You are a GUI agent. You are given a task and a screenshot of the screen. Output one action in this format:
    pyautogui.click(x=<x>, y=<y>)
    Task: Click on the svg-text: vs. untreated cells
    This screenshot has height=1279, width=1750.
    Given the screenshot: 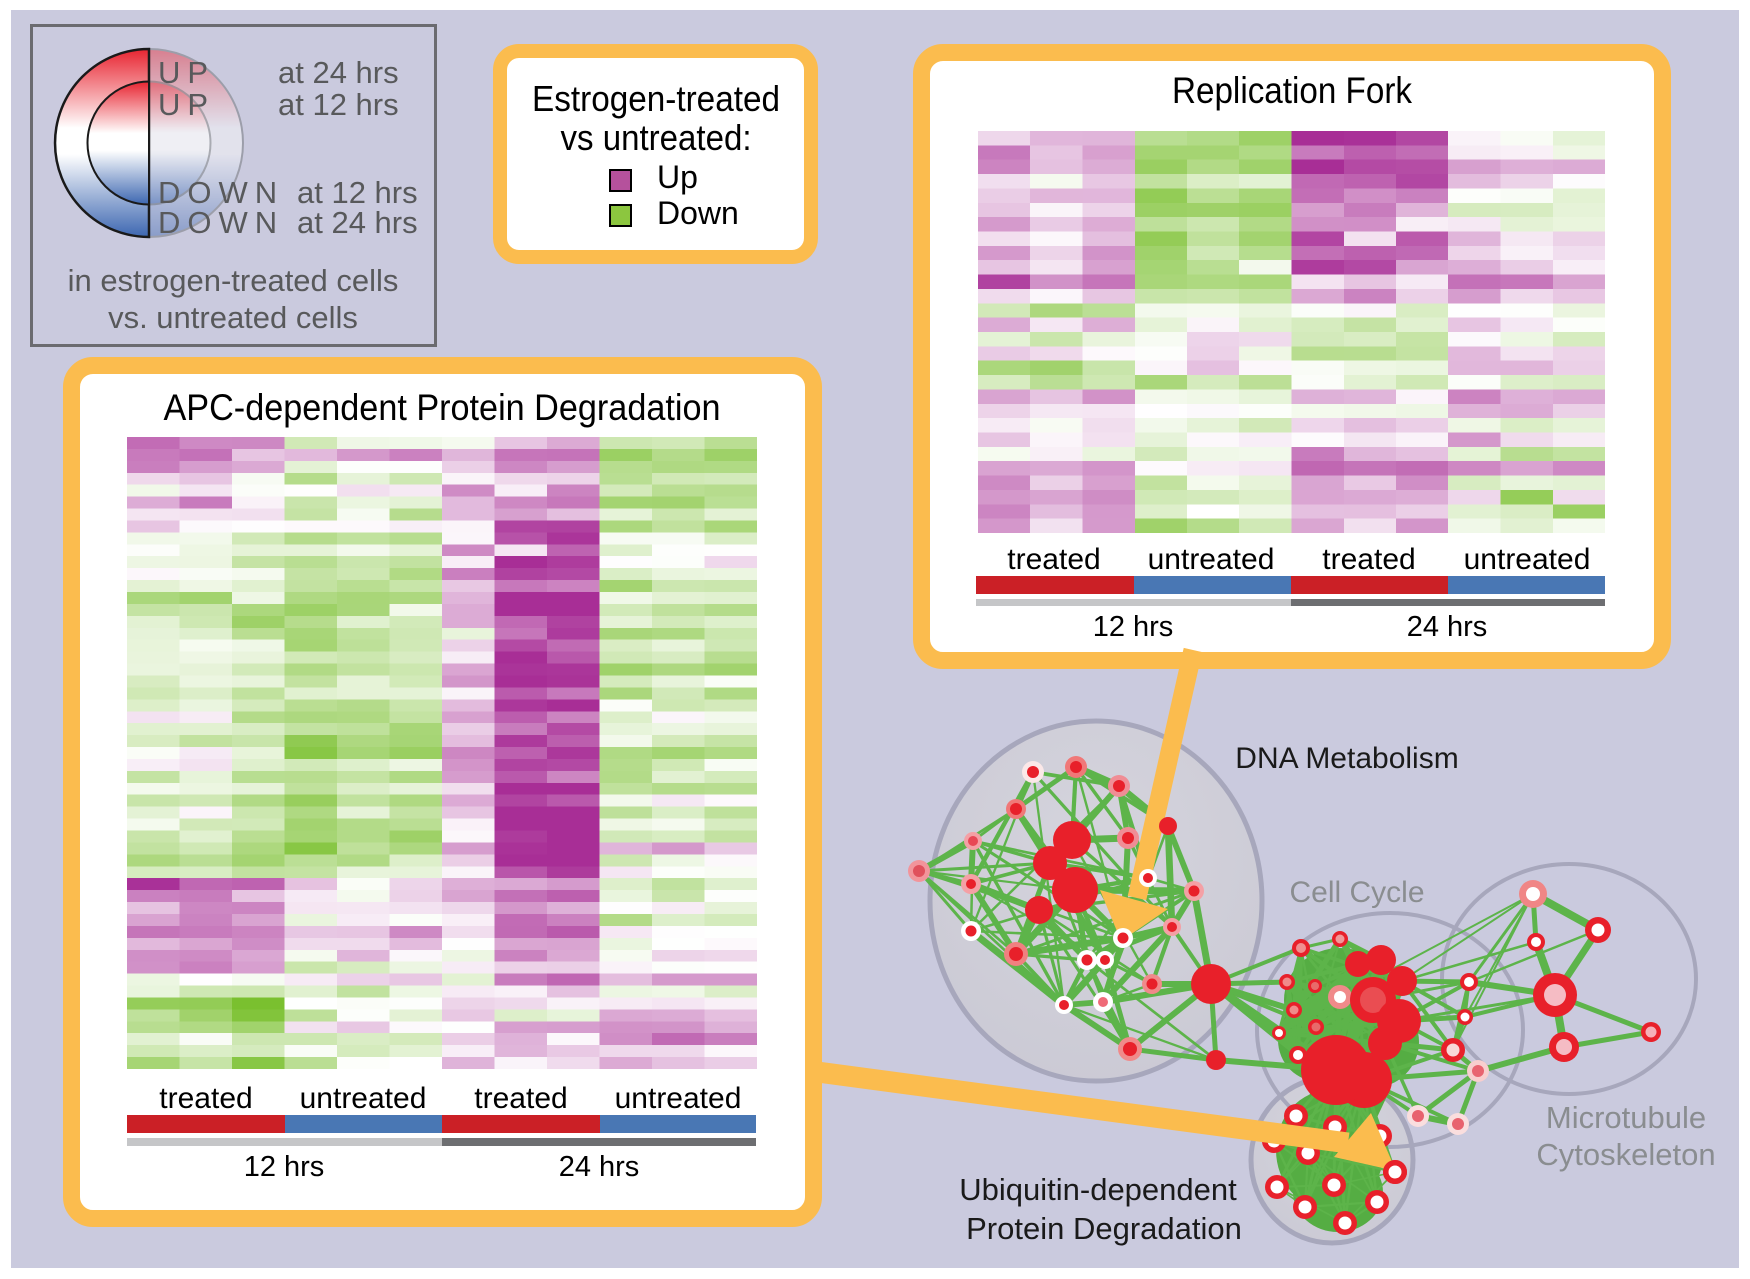 What is the action you would take?
    pyautogui.click(x=233, y=317)
    